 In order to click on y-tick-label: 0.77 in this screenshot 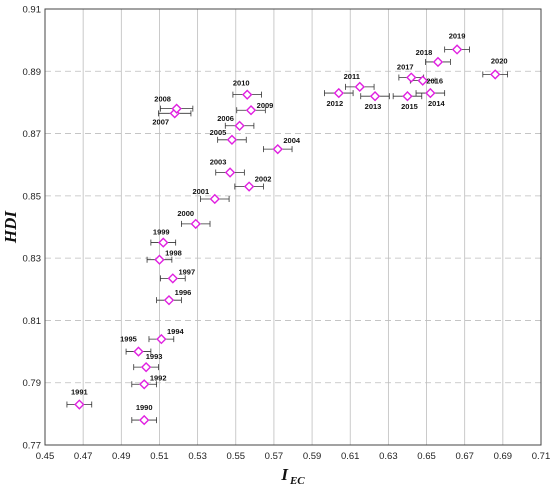, I will do `click(32, 446)`.